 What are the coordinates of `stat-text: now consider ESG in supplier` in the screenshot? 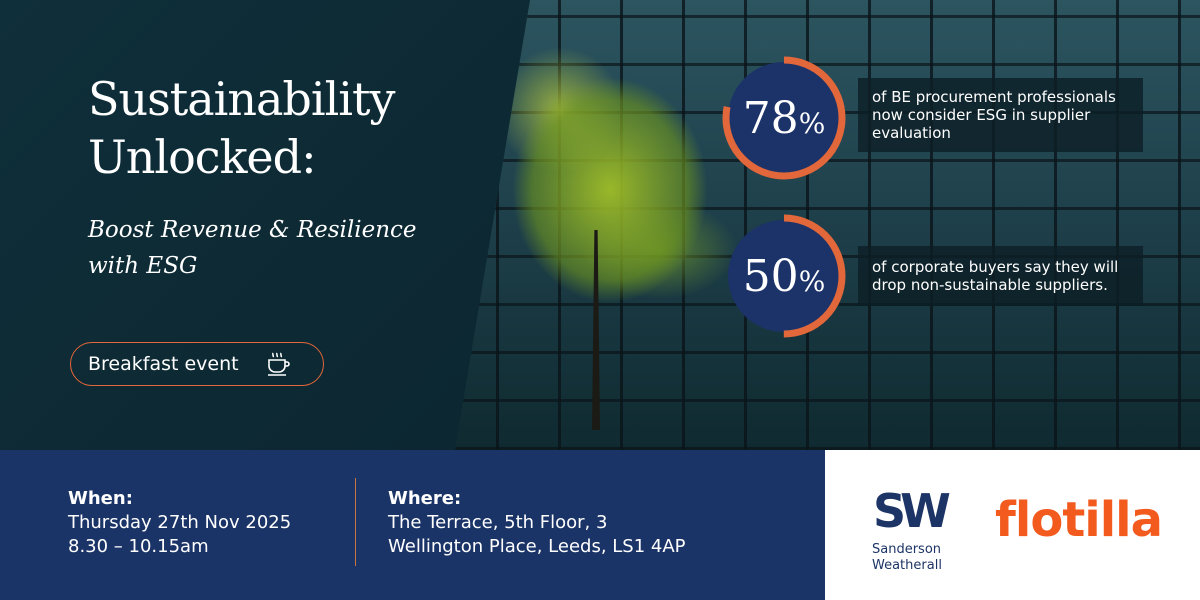 It's located at (981, 115).